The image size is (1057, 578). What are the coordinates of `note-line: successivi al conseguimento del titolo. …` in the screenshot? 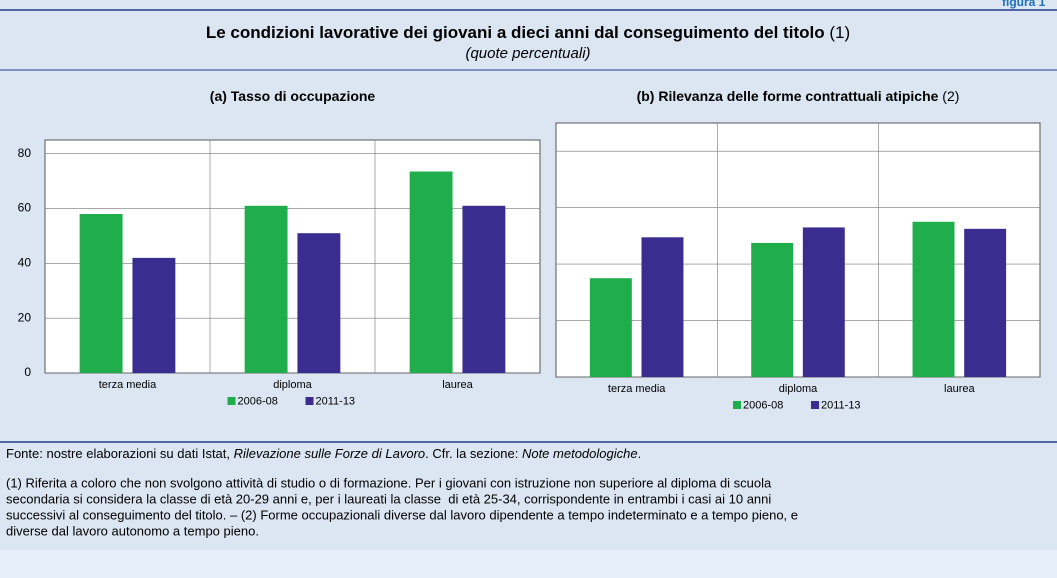 It's located at (402, 514).